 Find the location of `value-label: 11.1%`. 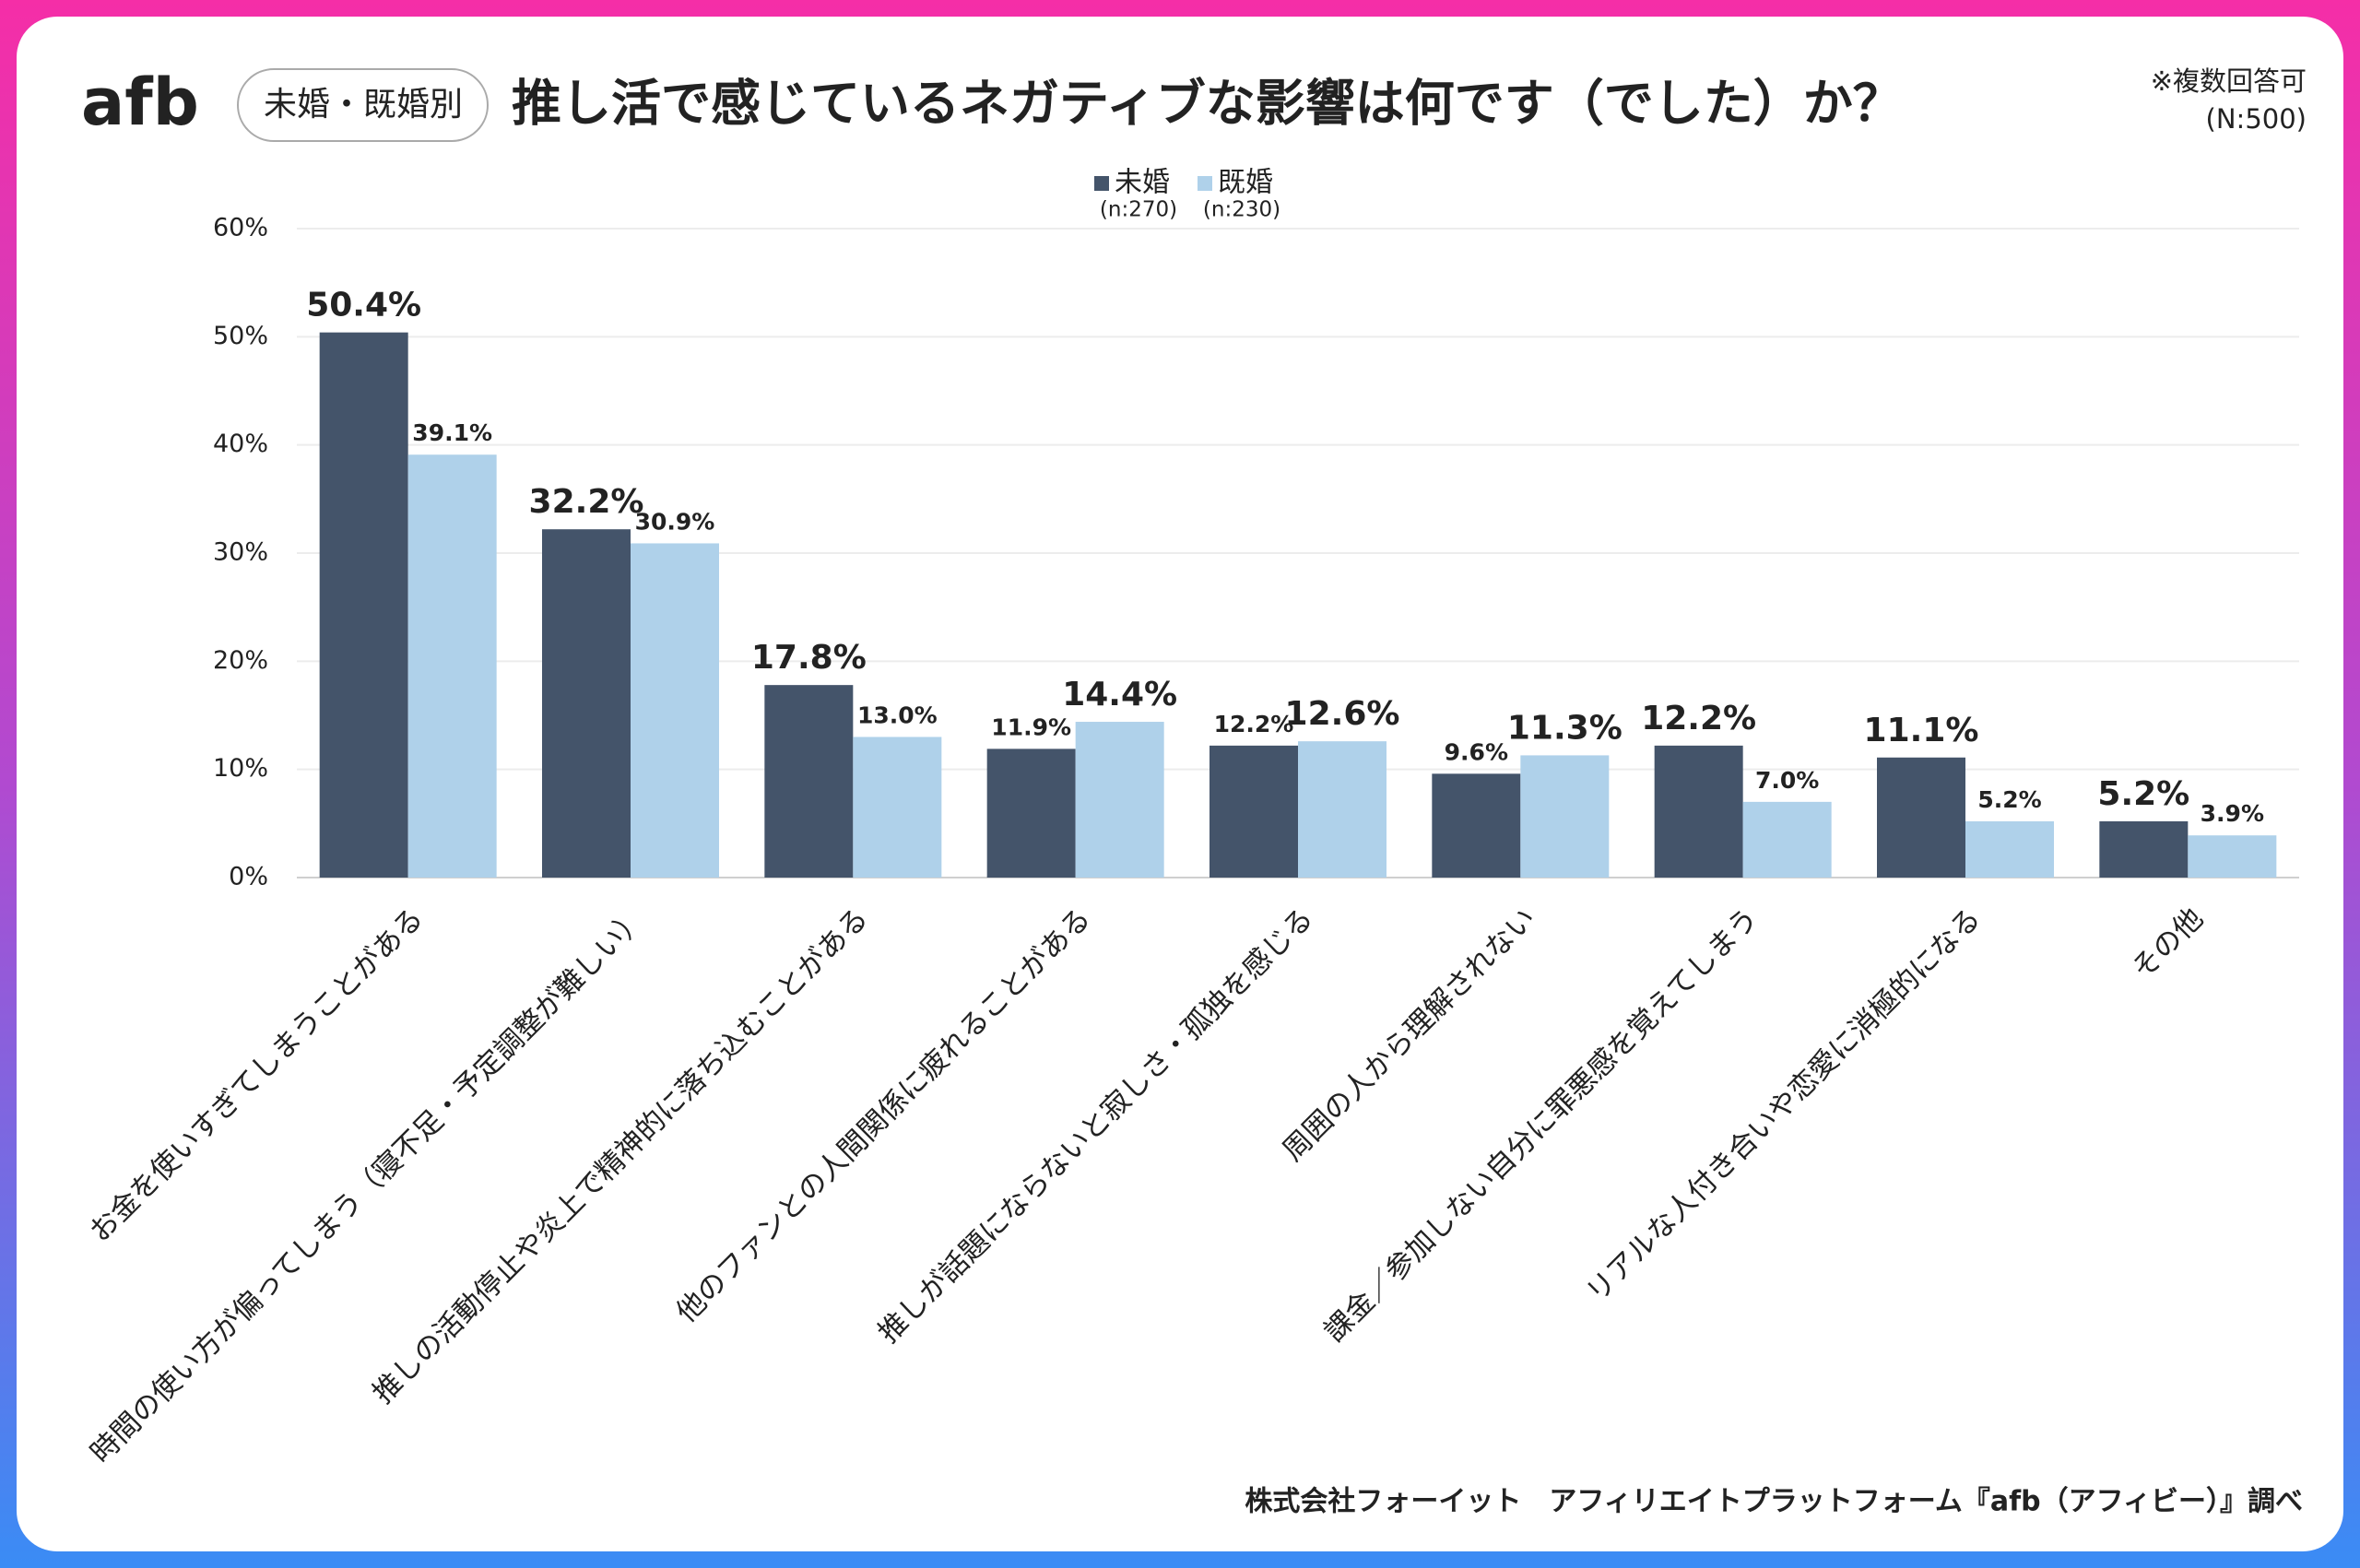

value-label: 11.1% is located at coordinates (1922, 730).